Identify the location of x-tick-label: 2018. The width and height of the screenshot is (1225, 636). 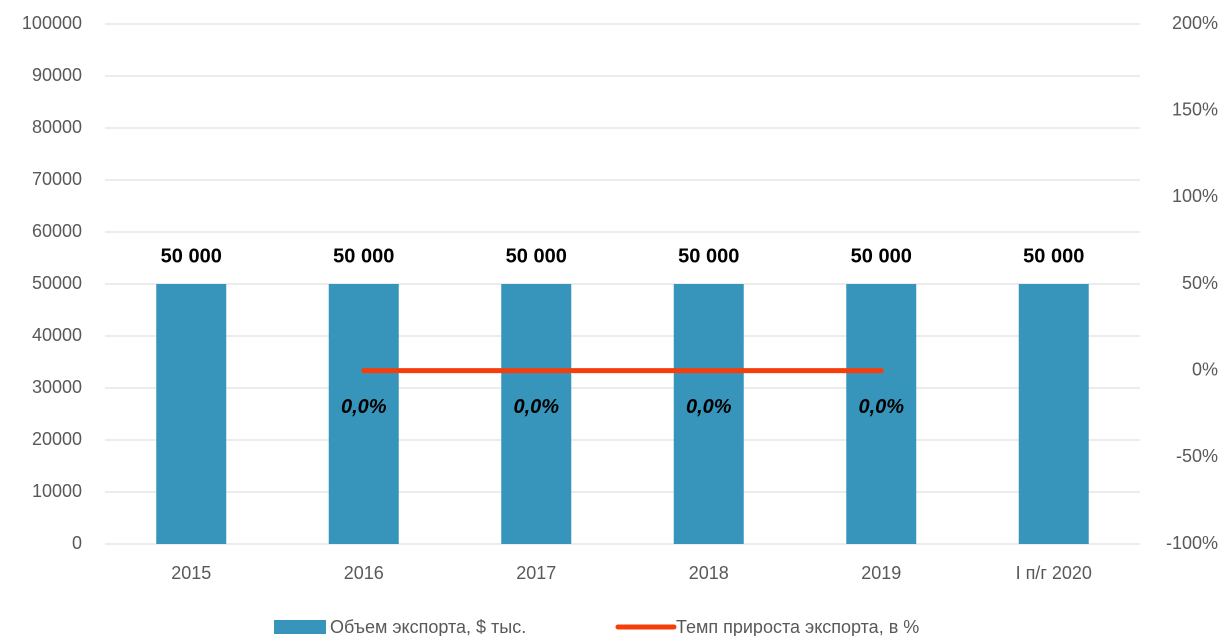
(709, 573).